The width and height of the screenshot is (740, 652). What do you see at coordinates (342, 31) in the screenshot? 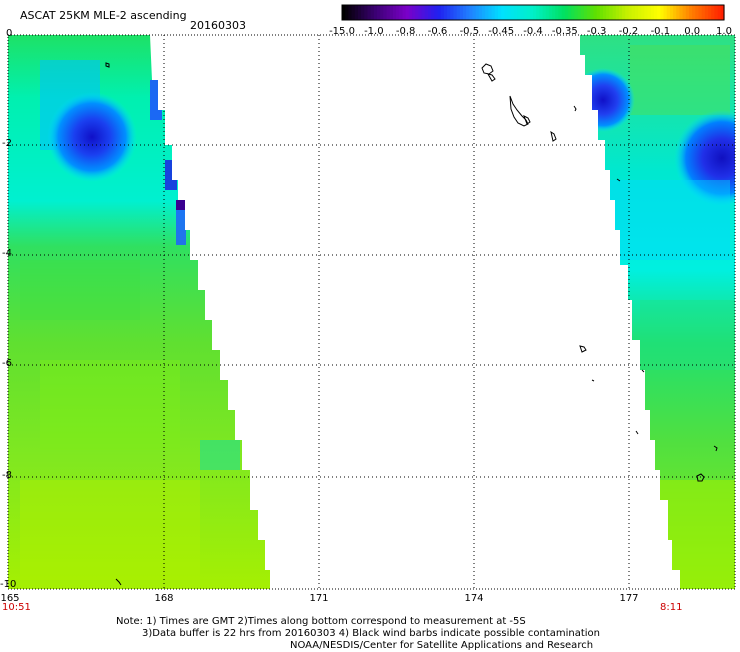
I see `colorbar-label: -15.0` at bounding box center [342, 31].